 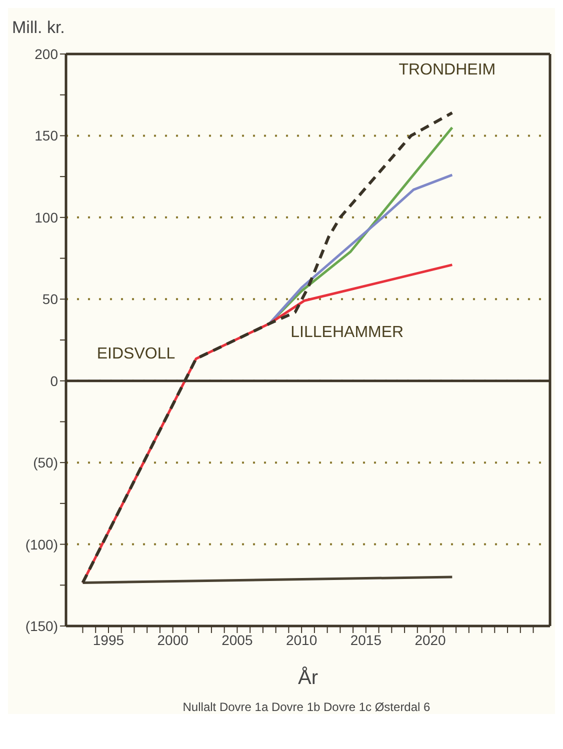 I want to click on y-axis-title: Mill. kr., so click(x=38, y=28).